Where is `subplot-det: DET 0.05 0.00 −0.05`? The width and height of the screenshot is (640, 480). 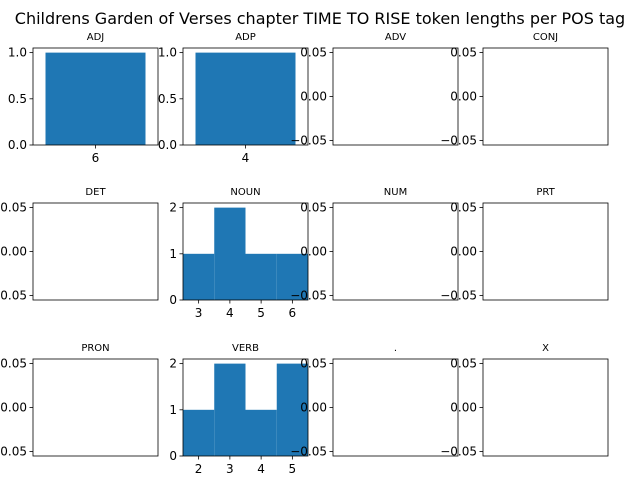 subplot-det: DET 0.05 0.00 −0.05 is located at coordinates (79, 245).